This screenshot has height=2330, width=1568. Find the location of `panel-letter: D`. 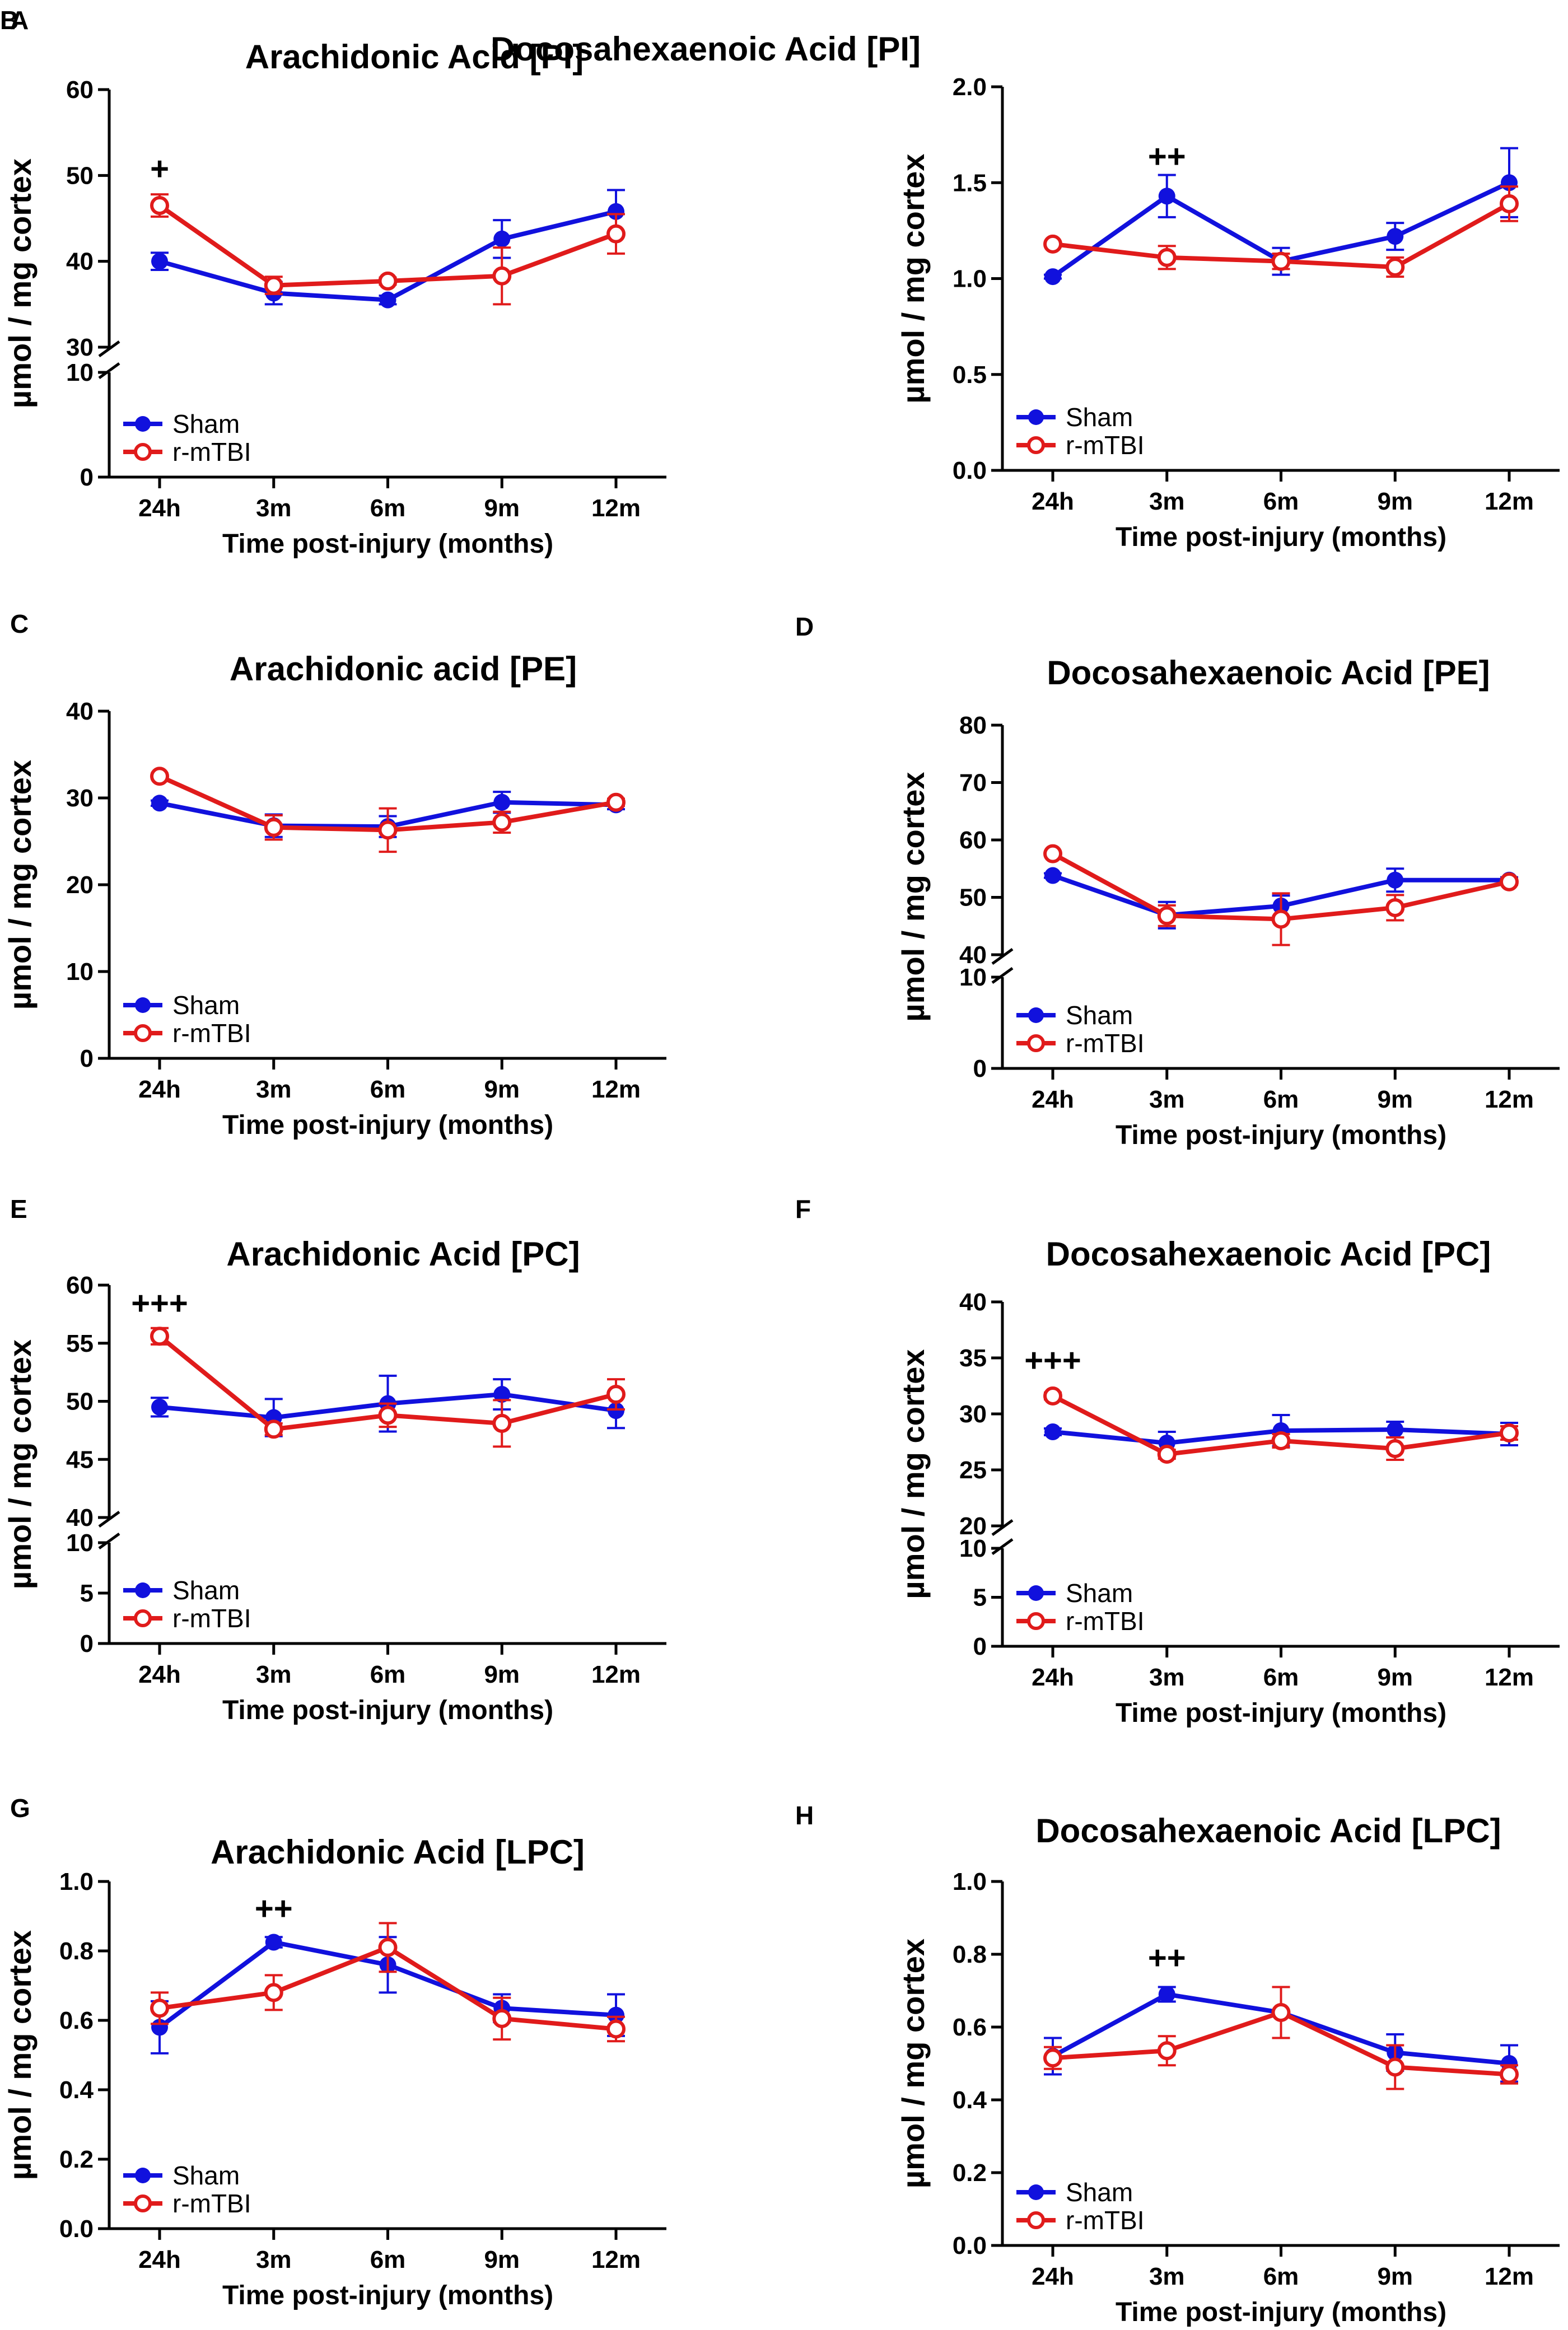

panel-letter: D is located at coordinates (805, 626).